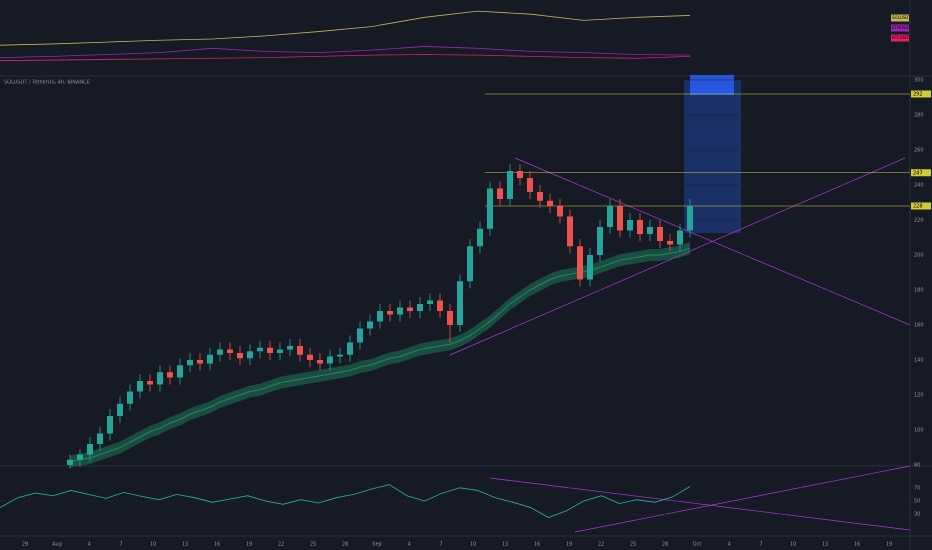 The image size is (932, 550). What do you see at coordinates (919, 221) in the screenshot?
I see `y-tick-label: 220` at bounding box center [919, 221].